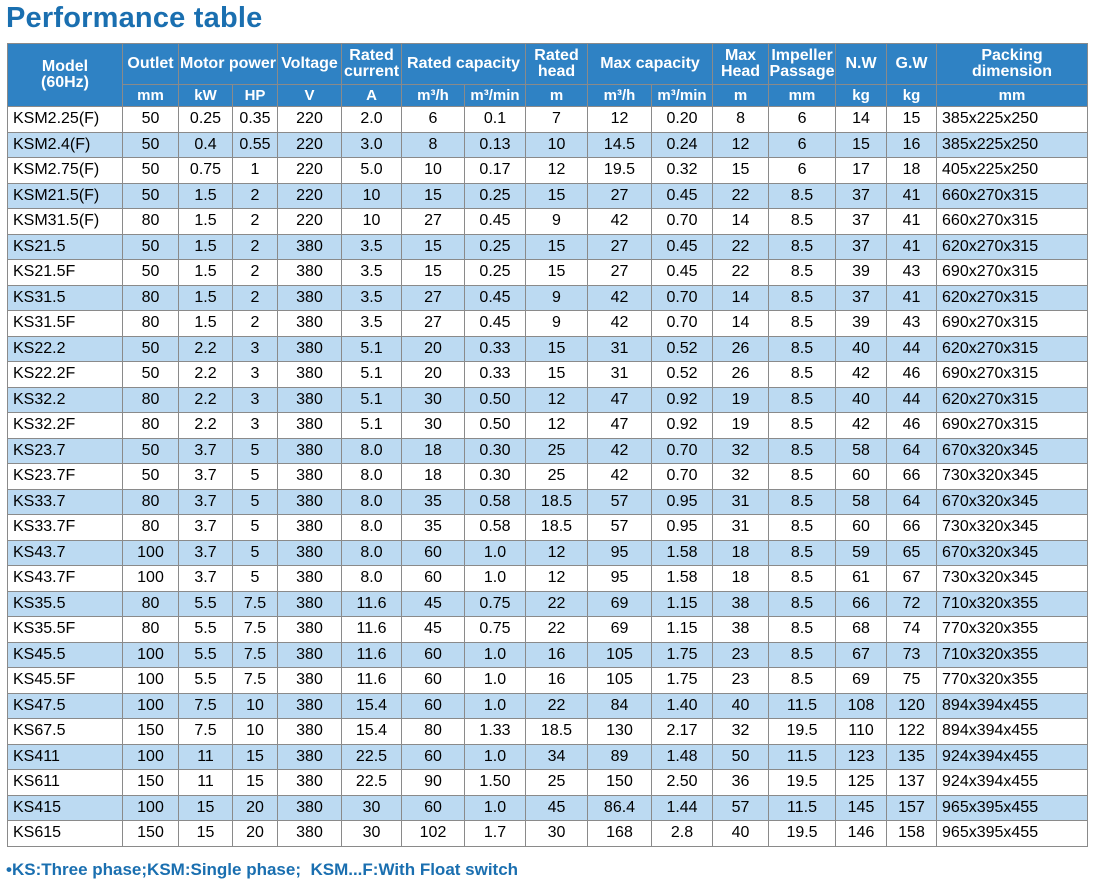  Describe the element at coordinates (150, 578) in the screenshot. I see `table-cell: 100` at that location.